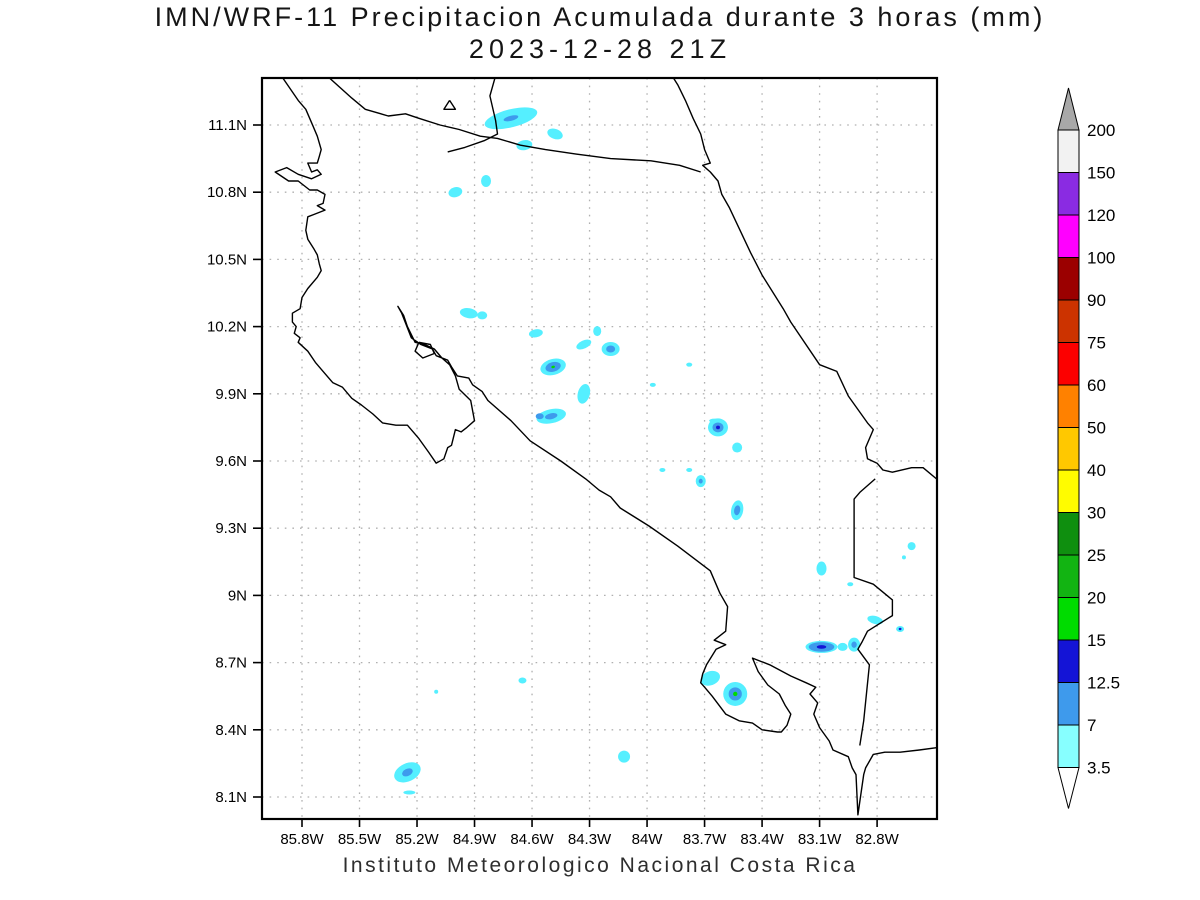 This screenshot has height=900, width=1200. What do you see at coordinates (227, 125) in the screenshot?
I see `lat-tick-label: 11.1N` at bounding box center [227, 125].